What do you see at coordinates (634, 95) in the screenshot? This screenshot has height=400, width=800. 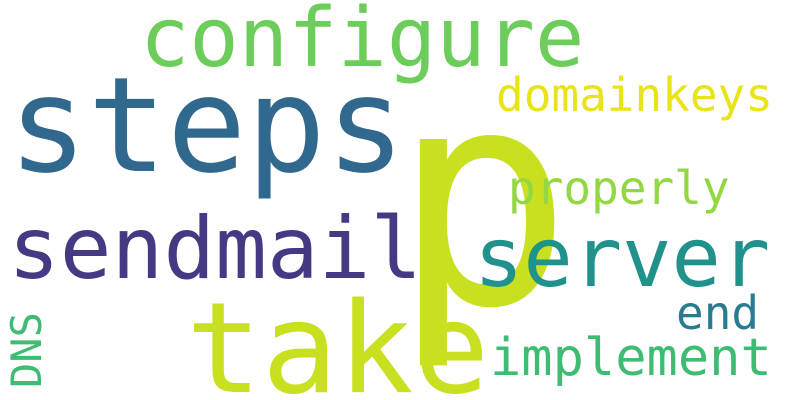 I see `word-domainkeys: domainkeys` at bounding box center [634, 95].